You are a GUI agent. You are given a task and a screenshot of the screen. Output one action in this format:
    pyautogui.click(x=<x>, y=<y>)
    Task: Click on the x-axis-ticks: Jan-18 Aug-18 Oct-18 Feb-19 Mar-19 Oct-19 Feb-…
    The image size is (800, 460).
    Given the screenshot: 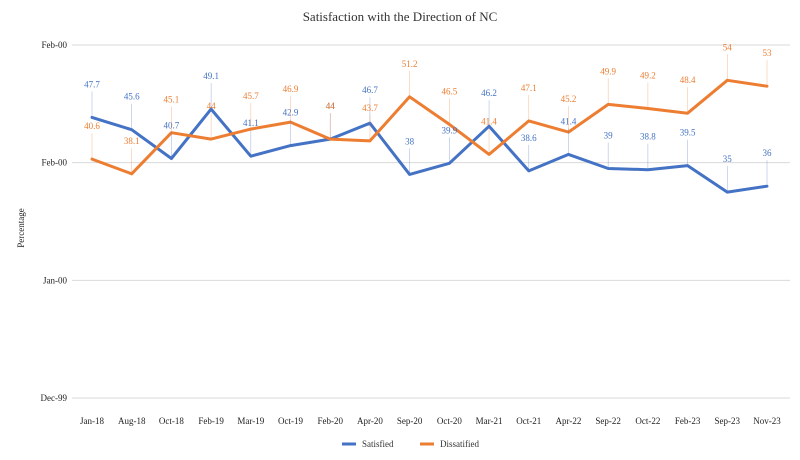 What is the action you would take?
    pyautogui.click(x=430, y=421)
    